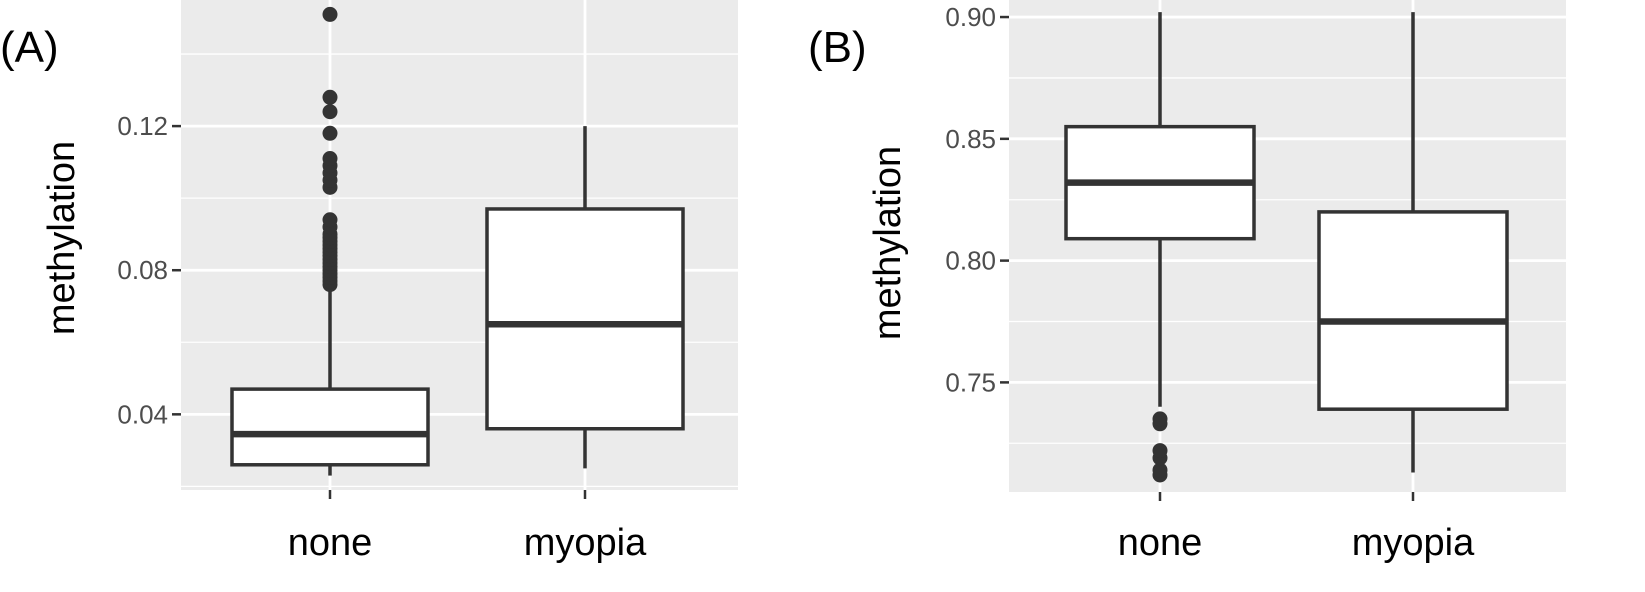 The width and height of the screenshot is (1645, 592). What do you see at coordinates (142, 414) in the screenshot?
I see `y-tick-label: 0.04` at bounding box center [142, 414].